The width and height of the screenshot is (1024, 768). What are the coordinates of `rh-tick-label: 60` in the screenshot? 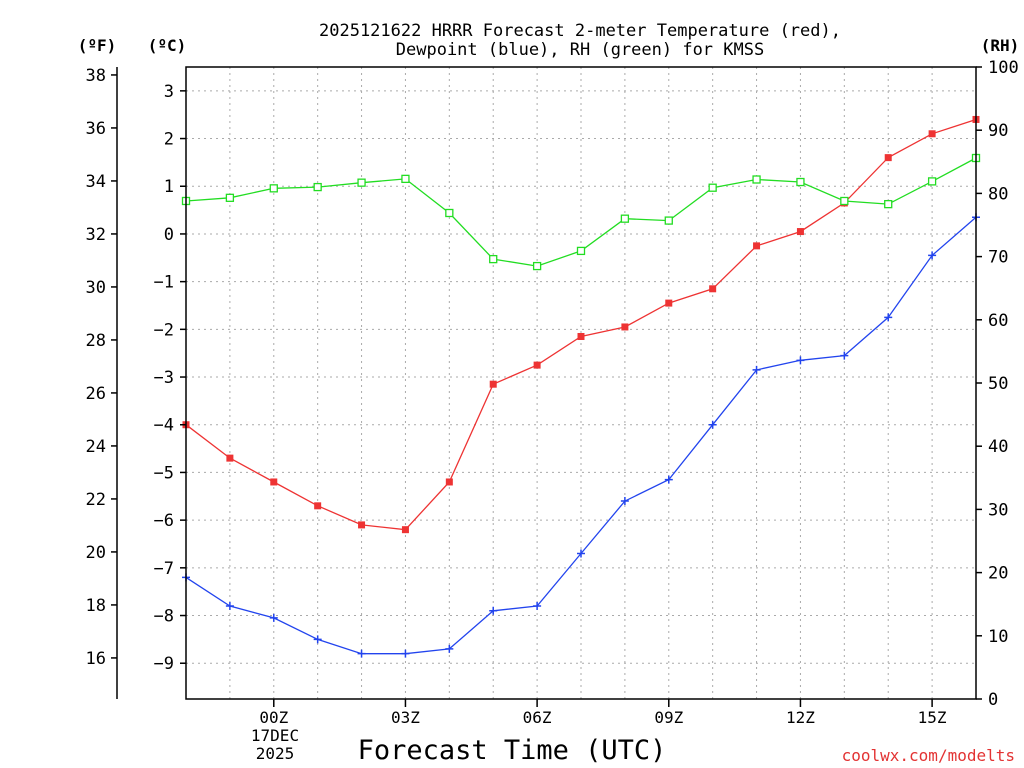 It's located at (998, 321).